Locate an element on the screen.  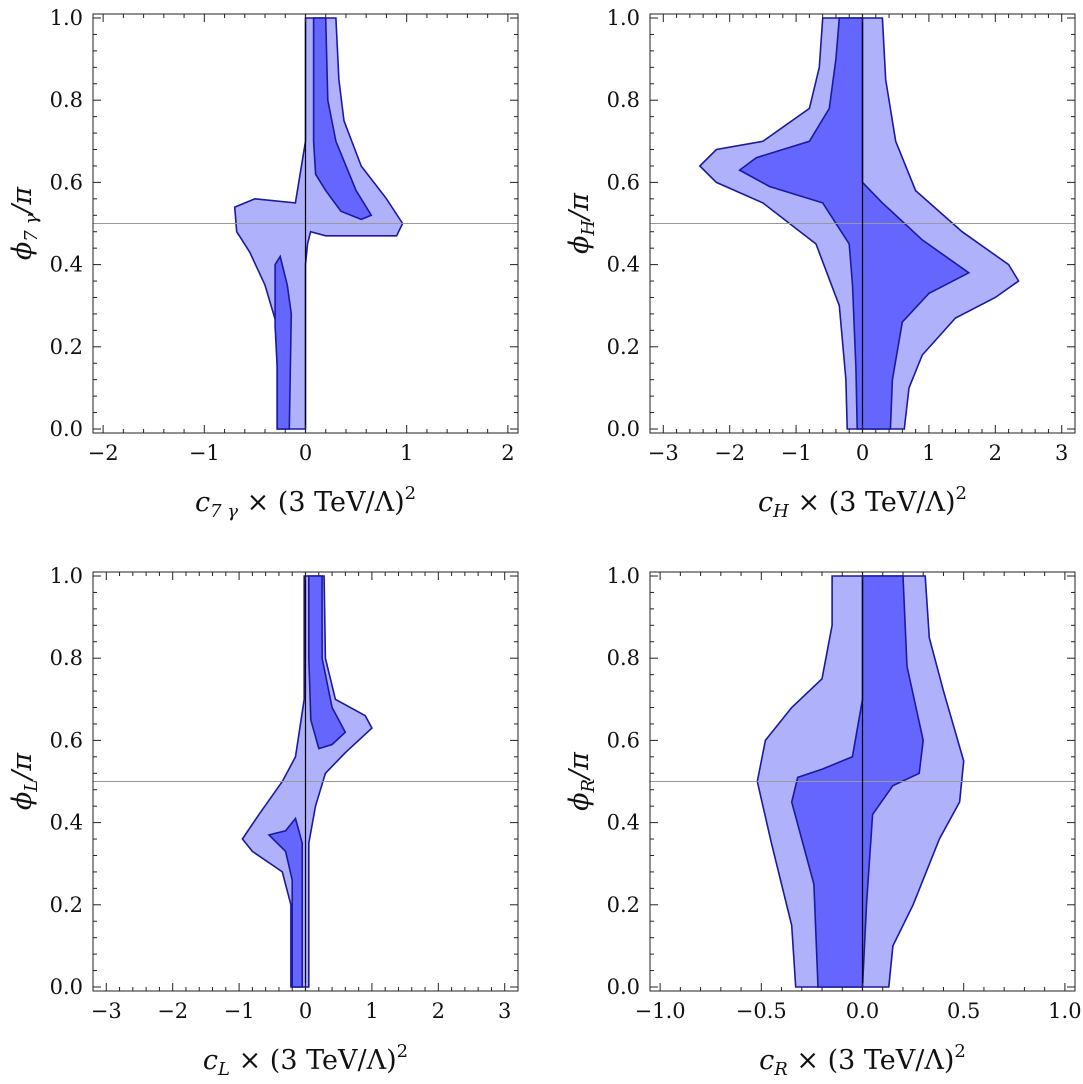
x-tick-label: 1.0 is located at coordinates (1064, 1011).